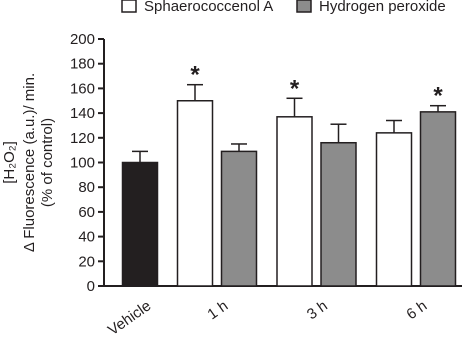  Describe the element at coordinates (82, 88) in the screenshot. I see `y-tick-label: 160` at that location.